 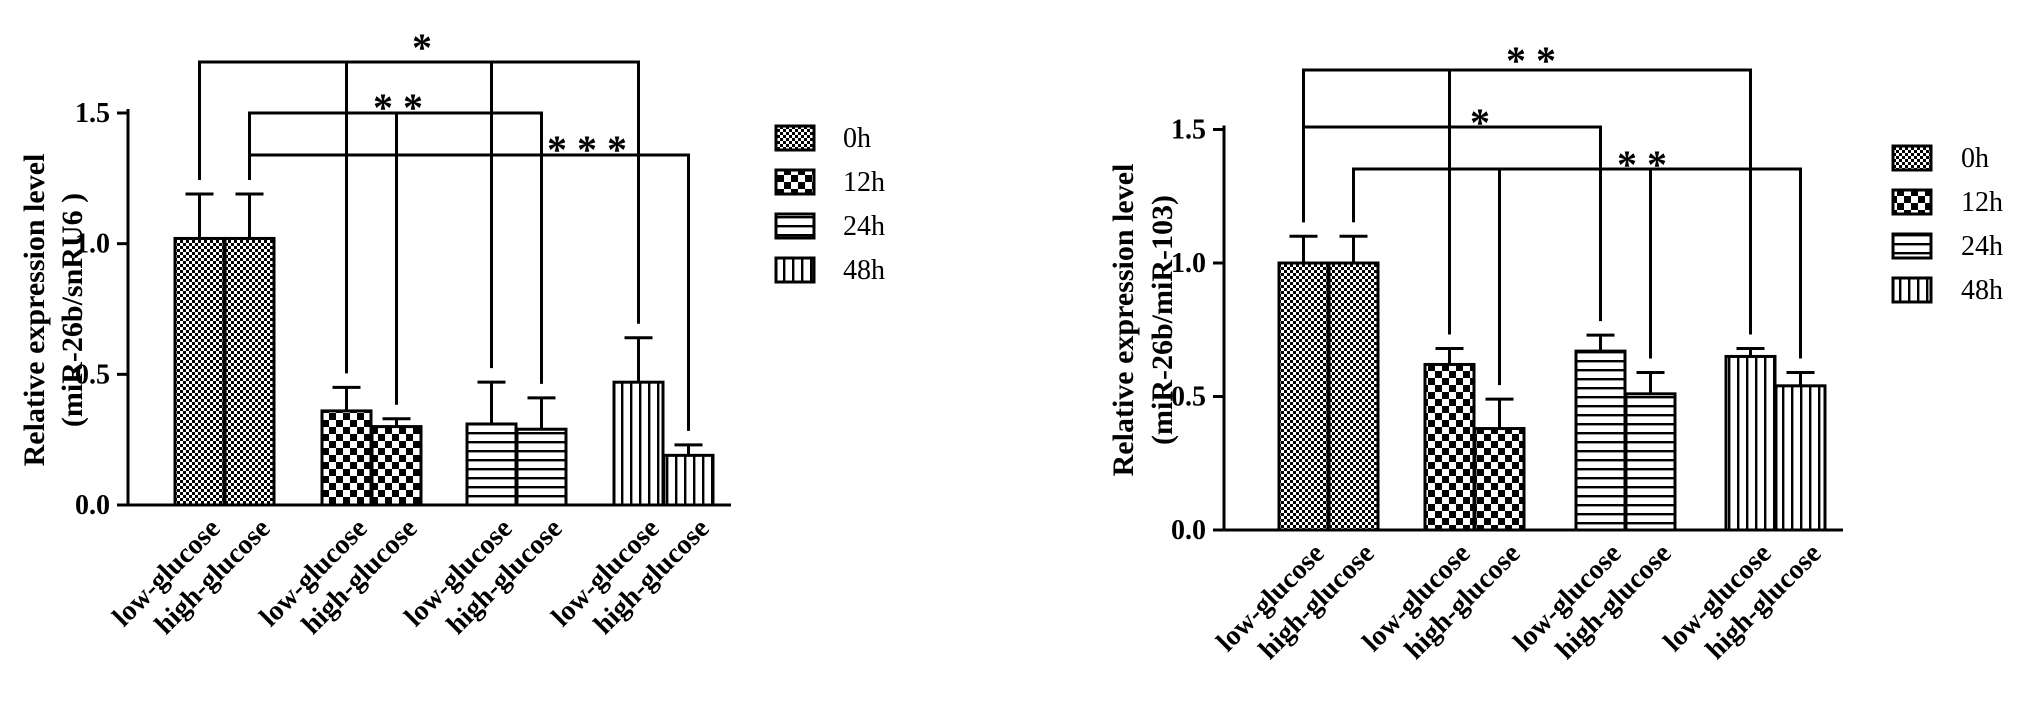 What do you see at coordinates (1162, 320) in the screenshot?
I see `y-axis-title-line2: (miR-26b/miR-103)` at bounding box center [1162, 320].